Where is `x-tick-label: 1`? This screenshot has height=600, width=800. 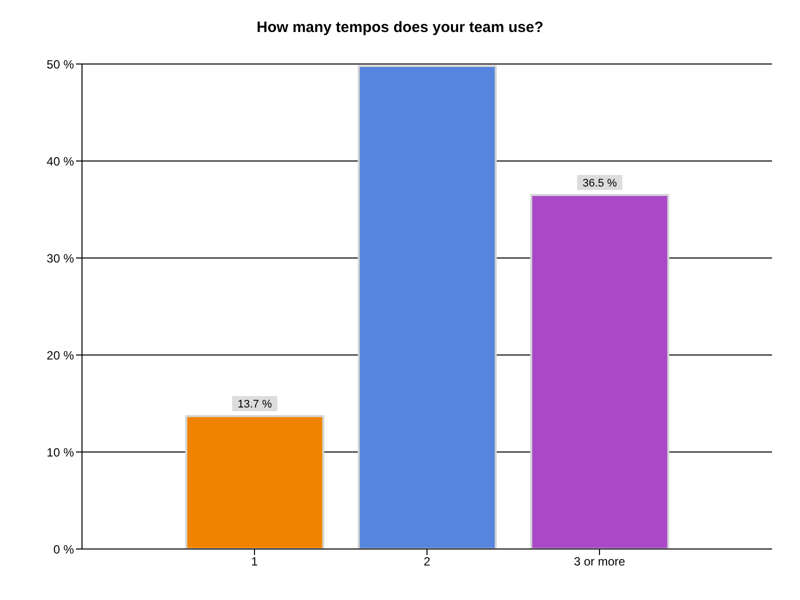 x-tick-label: 1 is located at coordinates (254, 561).